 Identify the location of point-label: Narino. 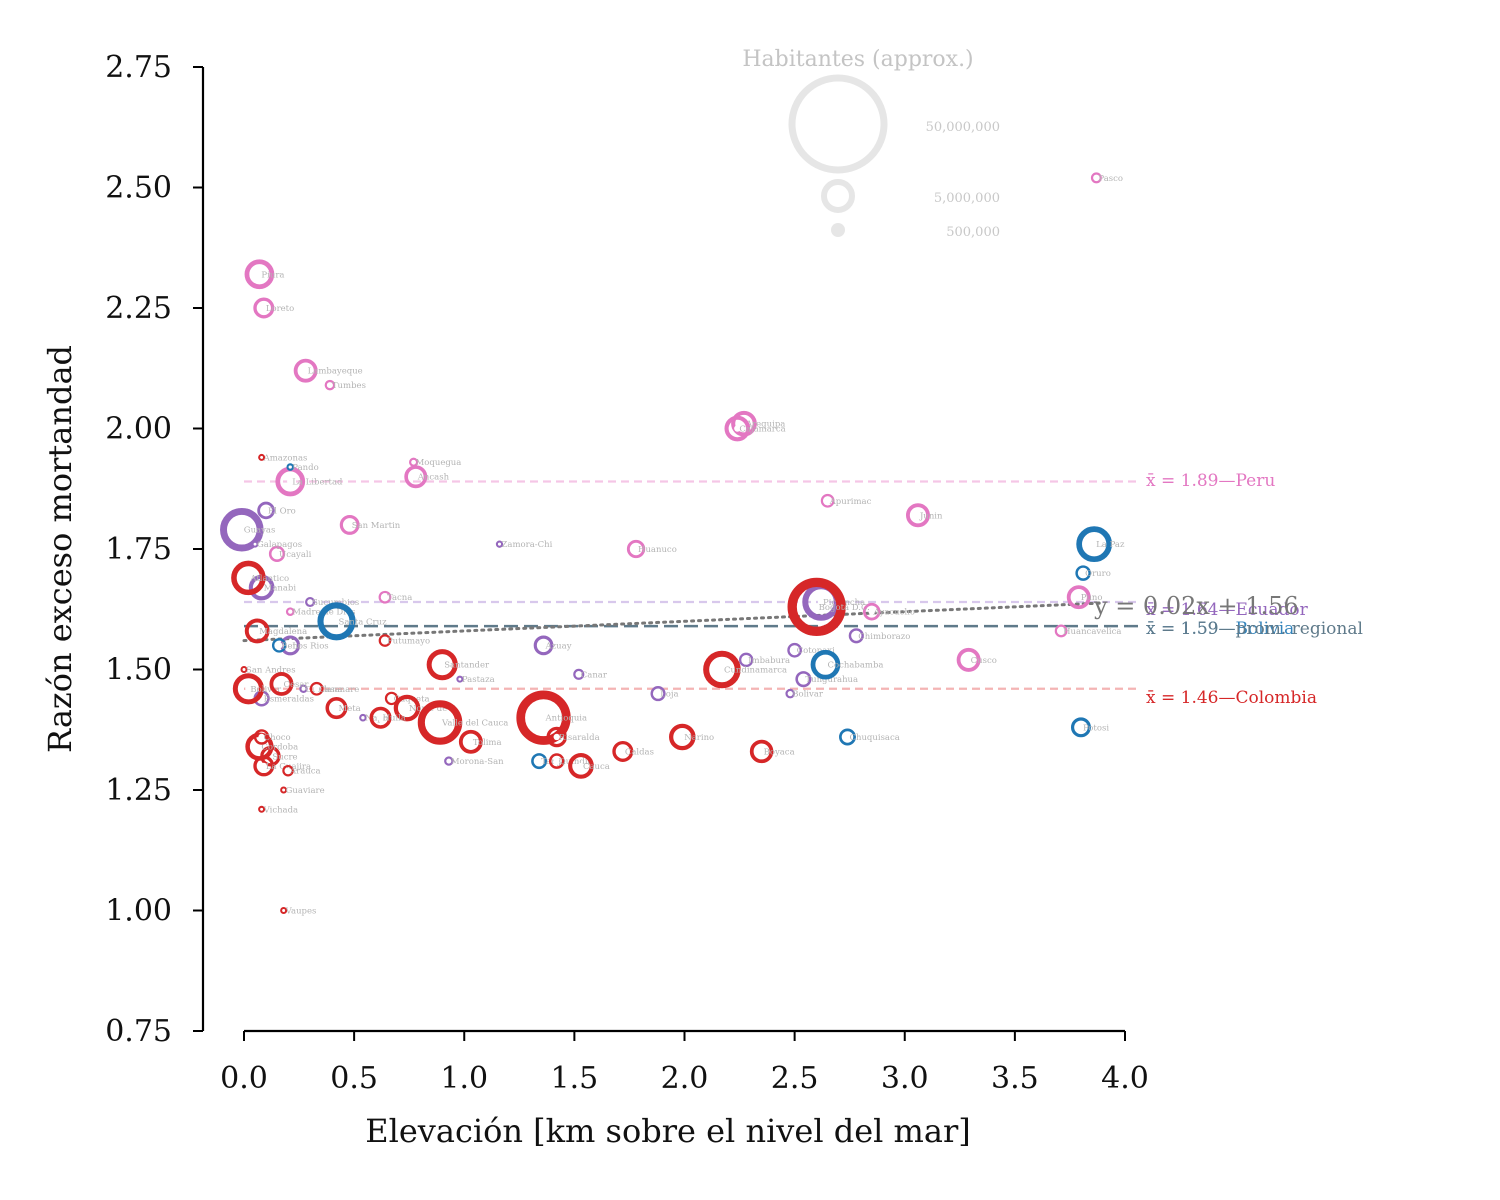
(699, 738).